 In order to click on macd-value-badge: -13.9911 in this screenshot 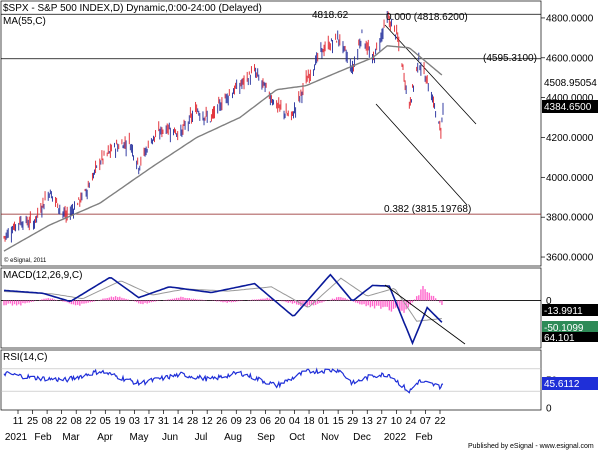, I will do `click(570, 310)`.